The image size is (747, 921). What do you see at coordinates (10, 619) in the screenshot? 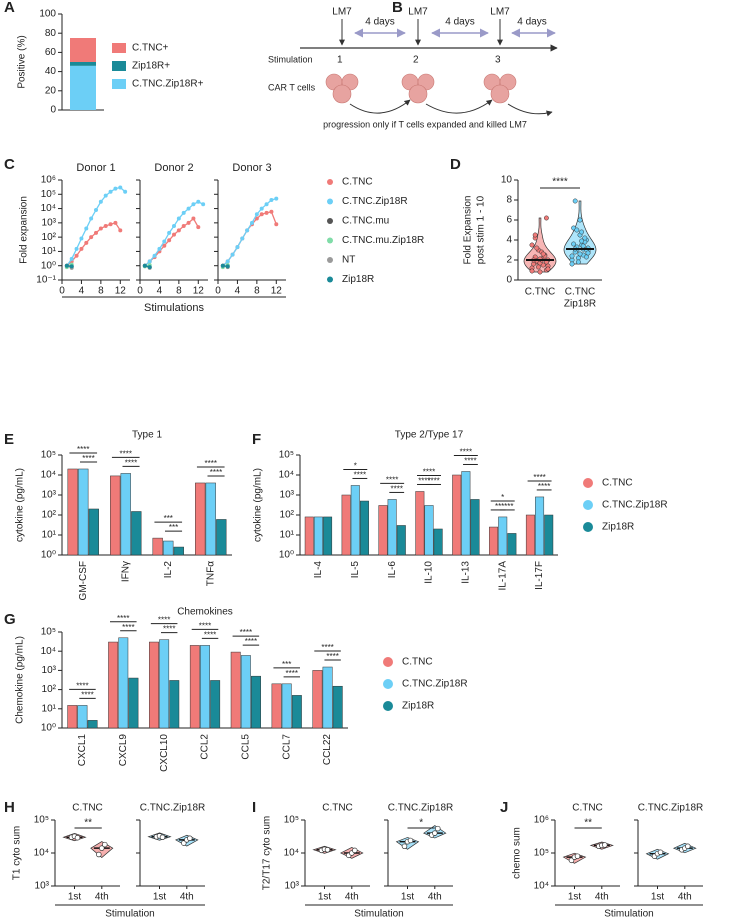
I see `panel-letter: G` at bounding box center [10, 619].